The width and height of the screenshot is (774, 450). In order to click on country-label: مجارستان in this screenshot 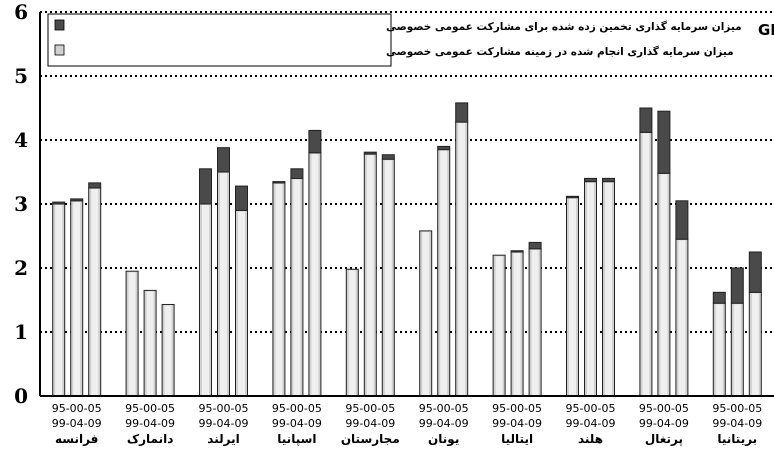, I will do `click(370, 439)`.